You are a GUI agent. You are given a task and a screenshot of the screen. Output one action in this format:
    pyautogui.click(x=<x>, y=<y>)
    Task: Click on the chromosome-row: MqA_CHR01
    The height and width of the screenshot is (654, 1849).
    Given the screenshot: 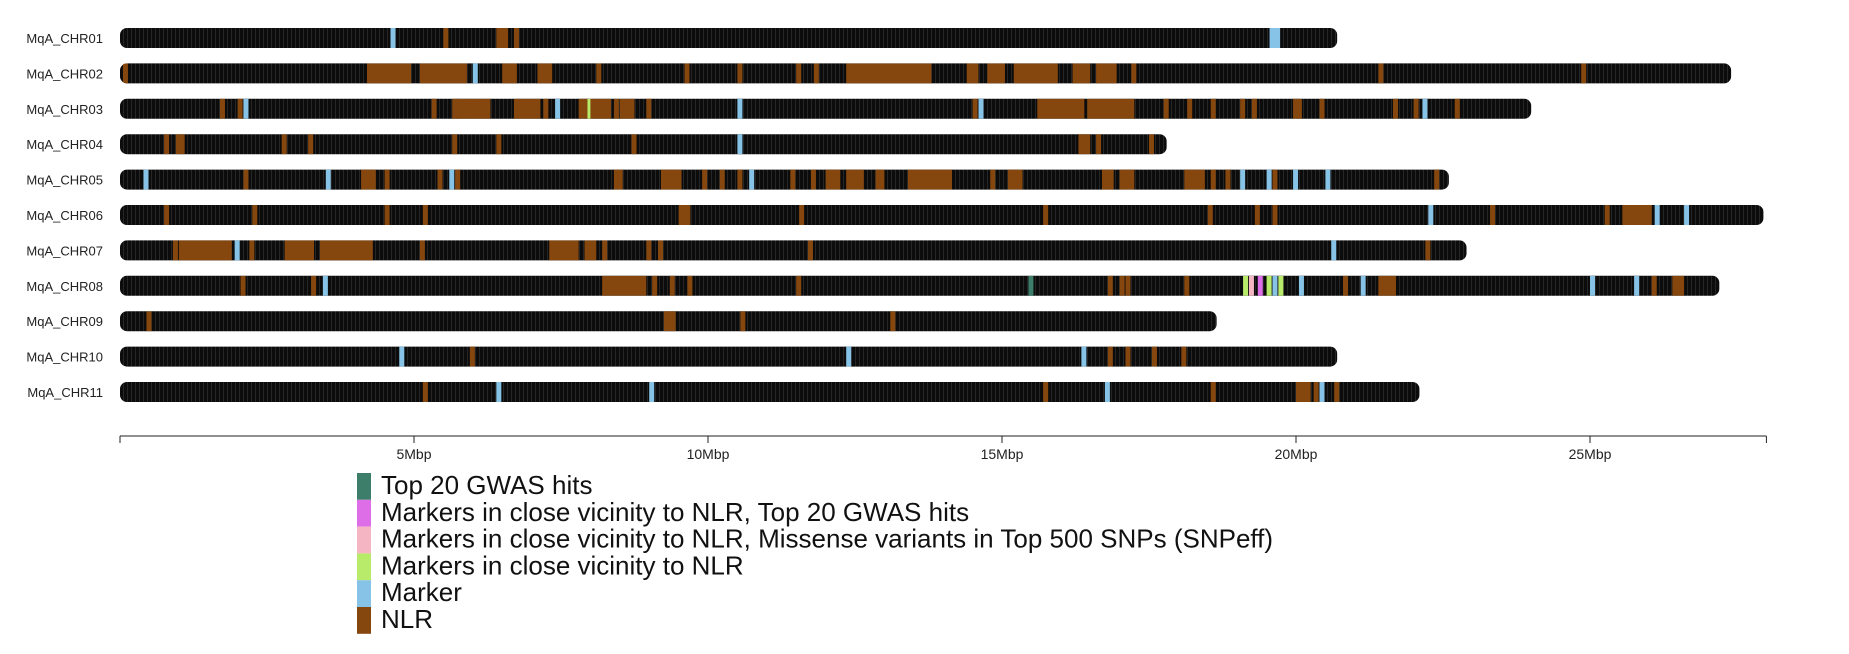 What is the action you would take?
    pyautogui.click(x=682, y=38)
    